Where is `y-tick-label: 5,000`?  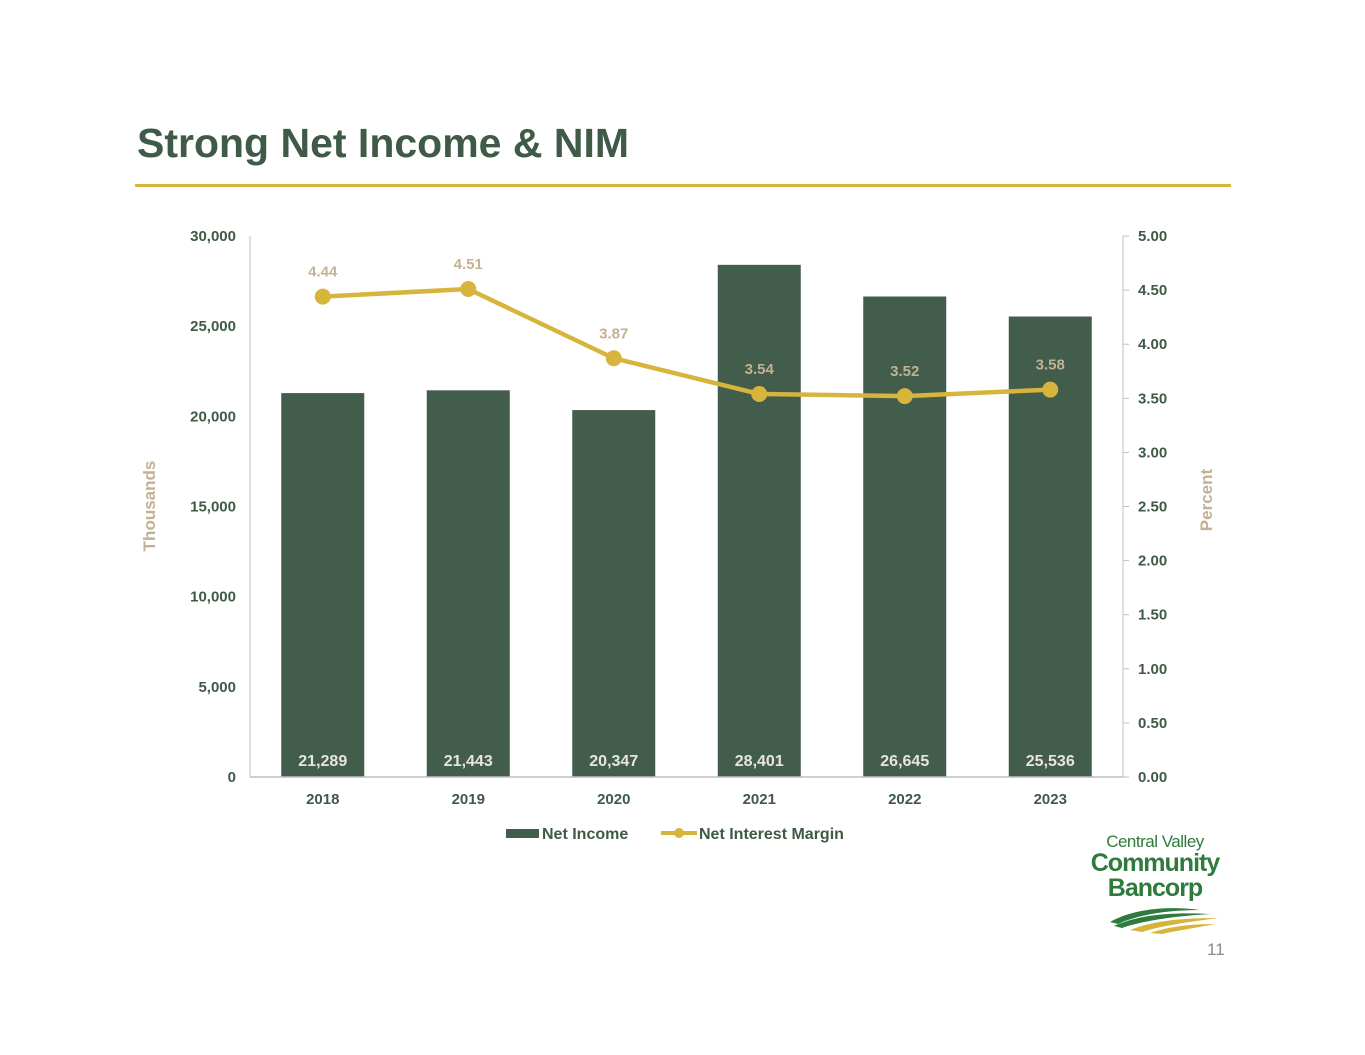 y-tick-label: 5,000 is located at coordinates (217, 687).